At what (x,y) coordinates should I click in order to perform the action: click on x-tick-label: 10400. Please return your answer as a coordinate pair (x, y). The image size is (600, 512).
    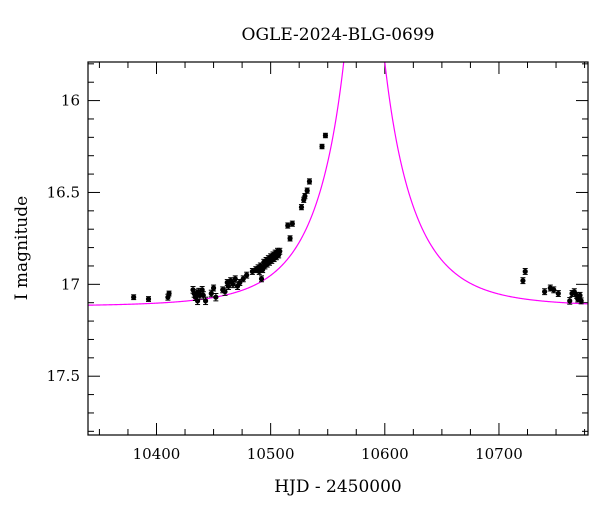
    Looking at the image, I should click on (157, 454).